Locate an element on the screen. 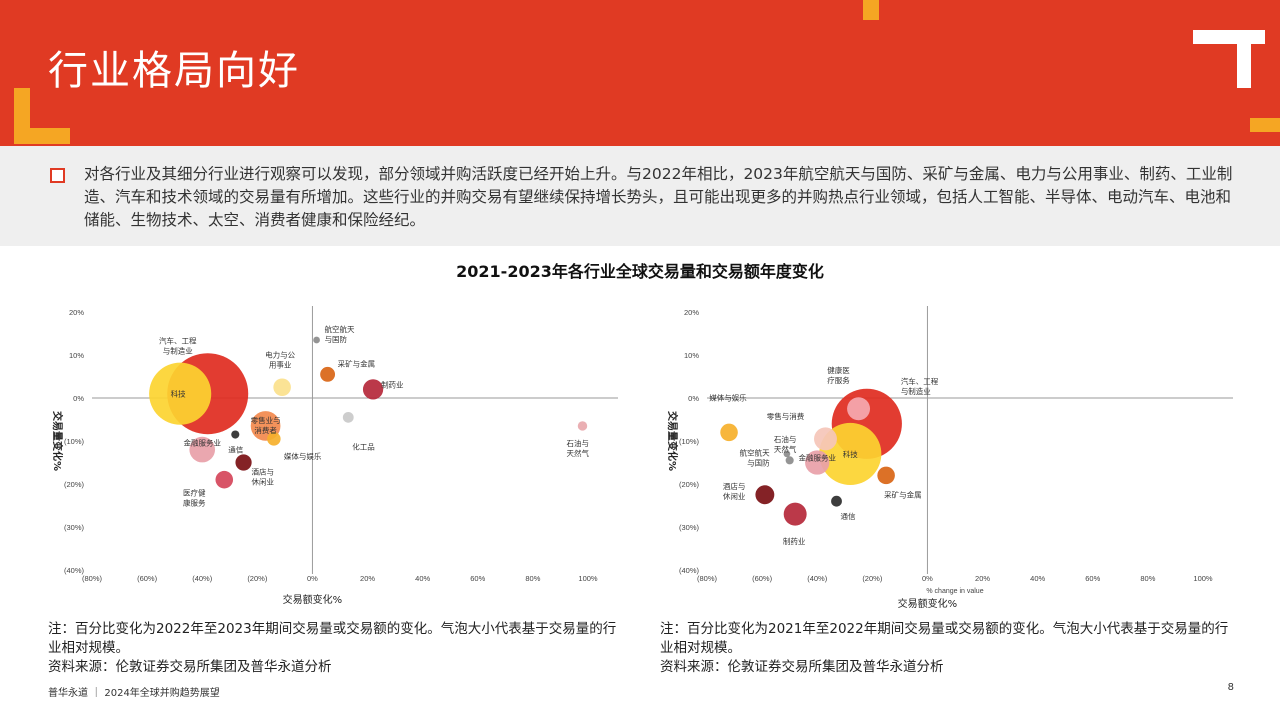 This screenshot has height=720, width=1280. deco-top-orange is located at coordinates (871, 10).